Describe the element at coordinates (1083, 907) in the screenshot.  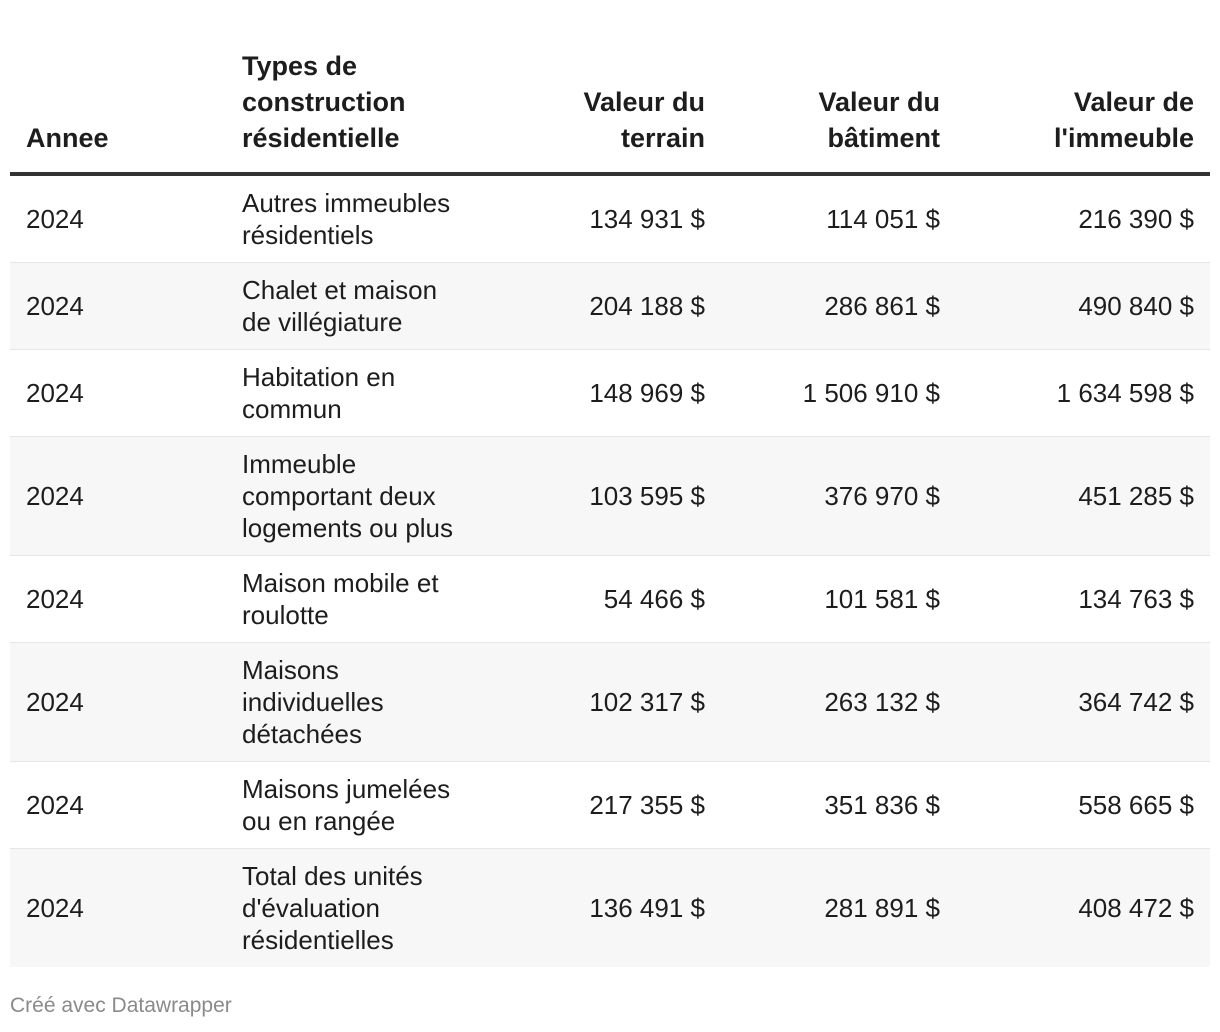
I see `cell-property-value: 408 472 $` at that location.